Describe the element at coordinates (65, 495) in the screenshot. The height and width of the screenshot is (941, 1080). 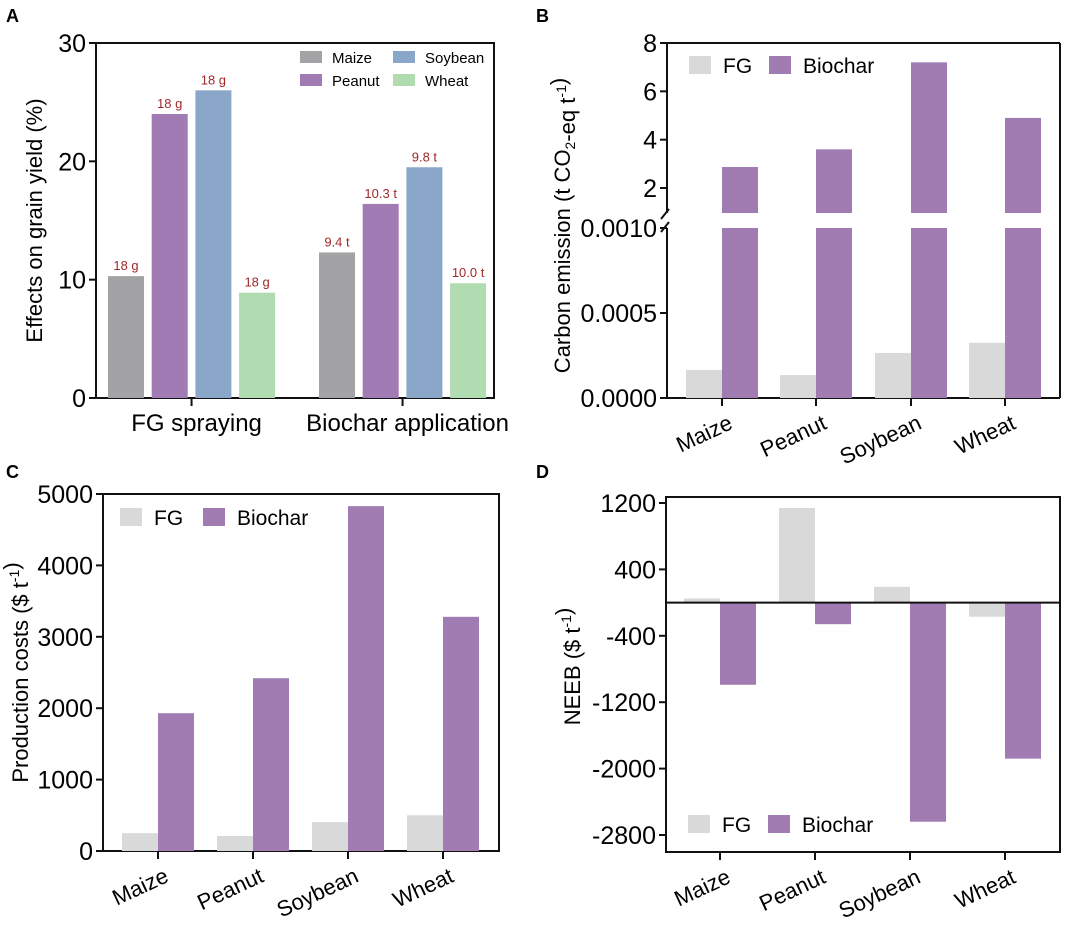
I see `y-tick-label: 5000` at that location.